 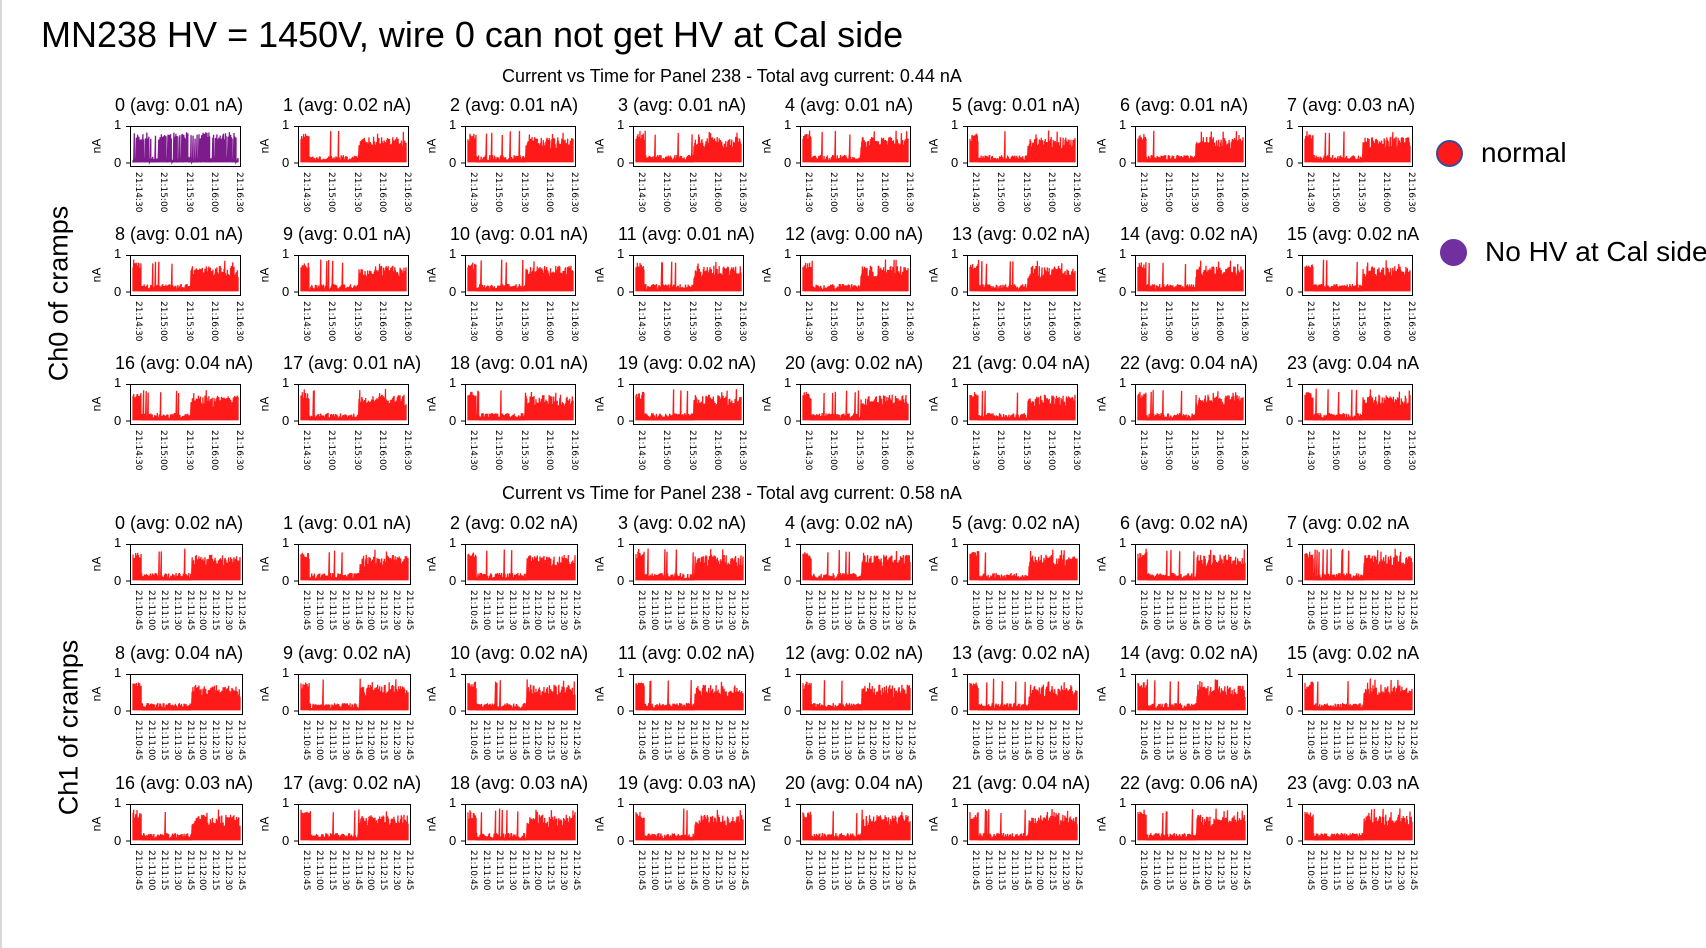 What do you see at coordinates (1021, 363) in the screenshot?
I see `subplot-title: 21 (avg: 0.04 nA)` at bounding box center [1021, 363].